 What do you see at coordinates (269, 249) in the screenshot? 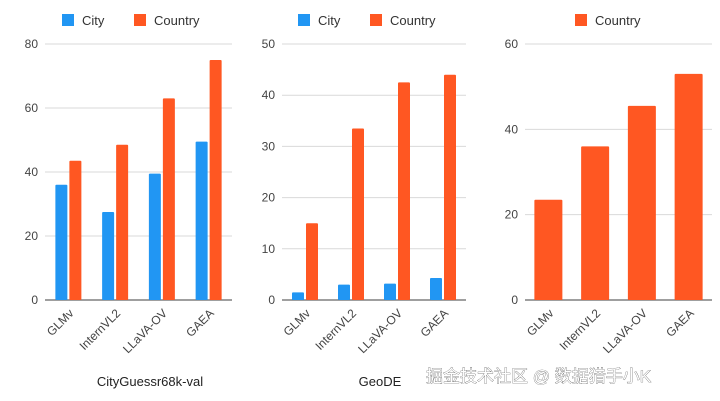
I see `y-tick-label: 10` at bounding box center [269, 249].